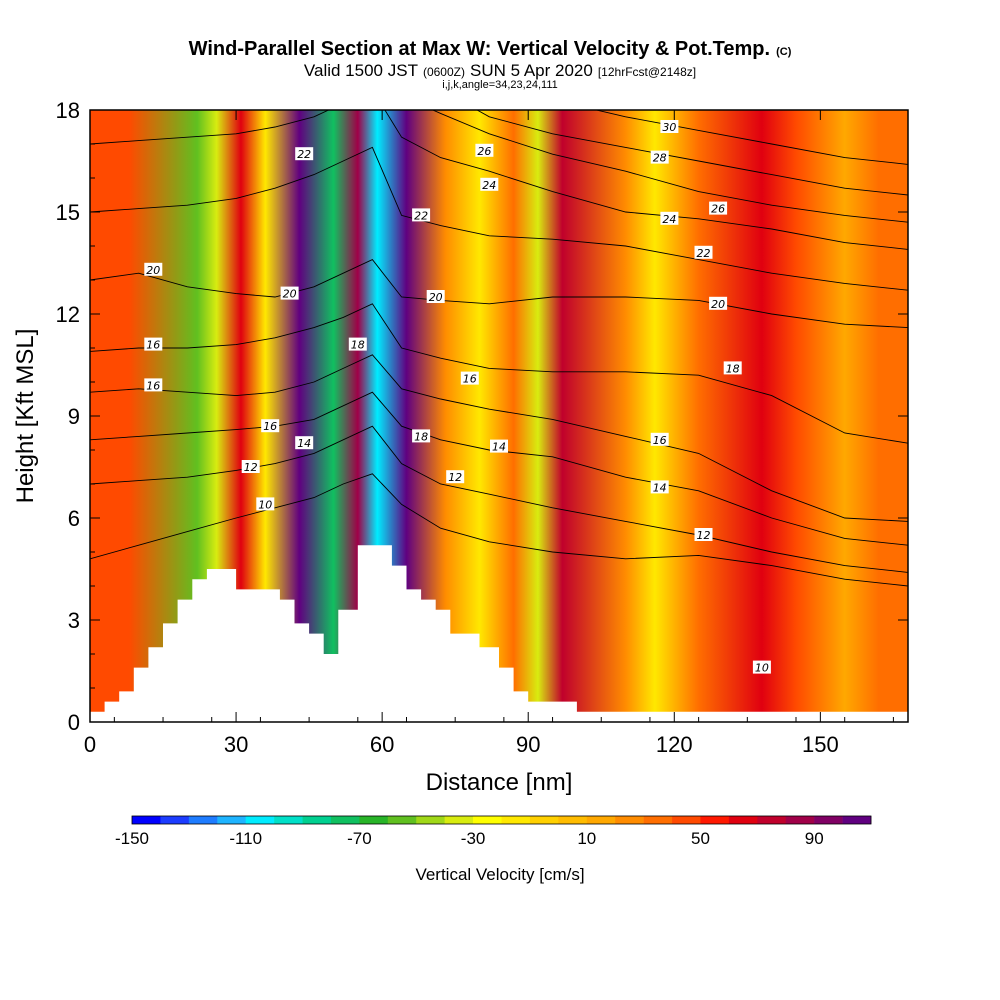 The image size is (1000, 1000). Describe the element at coordinates (499, 633) in the screenshot. I see `terrain` at that location.